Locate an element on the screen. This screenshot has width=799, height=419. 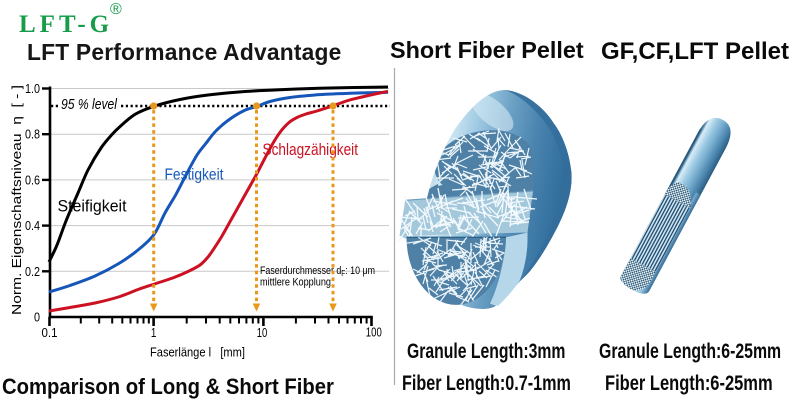
svg-text: 0.6 is located at coordinates (32, 179).